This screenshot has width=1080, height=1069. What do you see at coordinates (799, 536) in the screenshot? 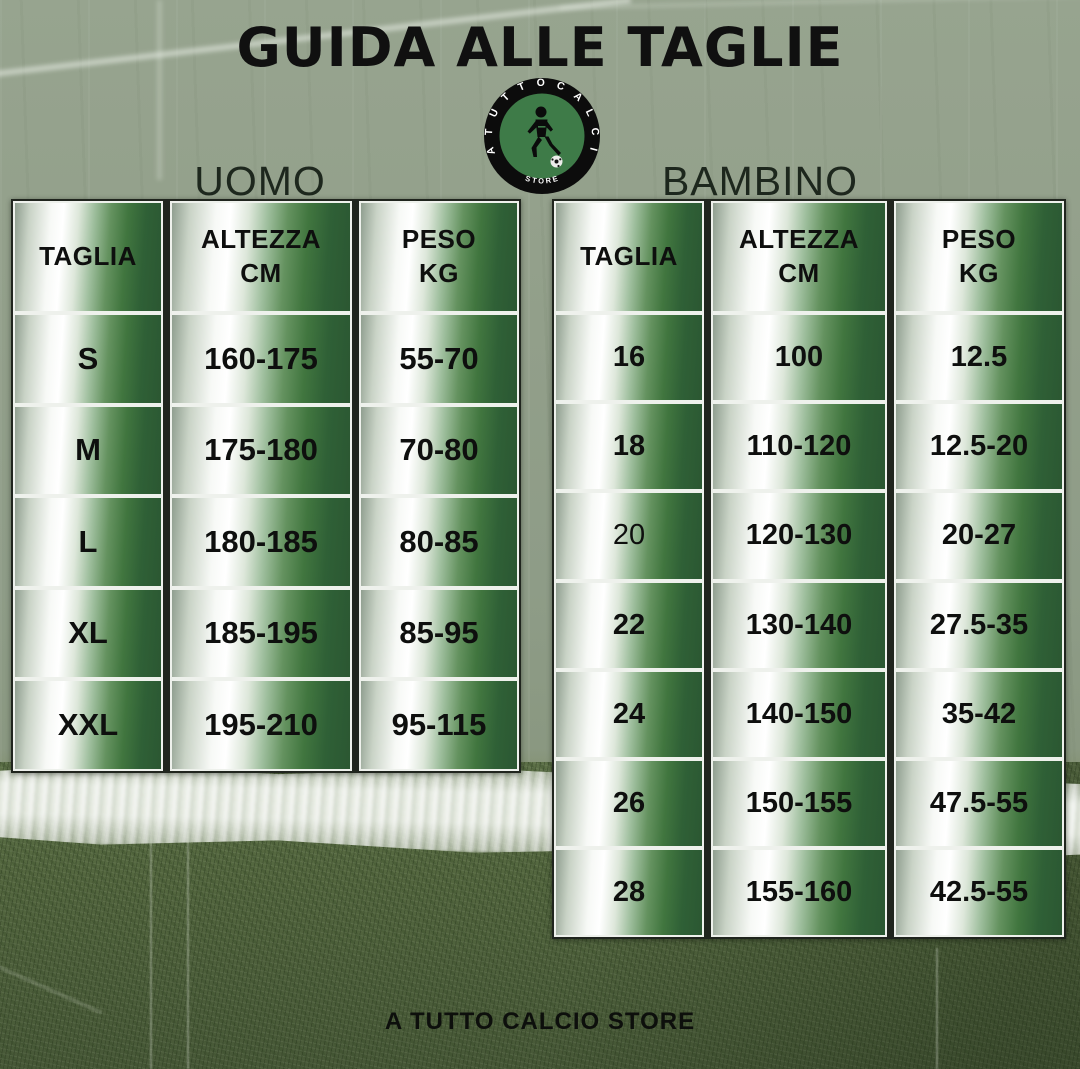
I see `size-cell: 120-130` at bounding box center [799, 536].